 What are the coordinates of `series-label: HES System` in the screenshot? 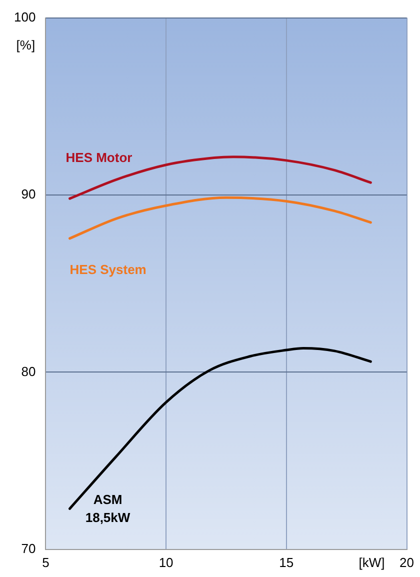 It's located at (108, 269).